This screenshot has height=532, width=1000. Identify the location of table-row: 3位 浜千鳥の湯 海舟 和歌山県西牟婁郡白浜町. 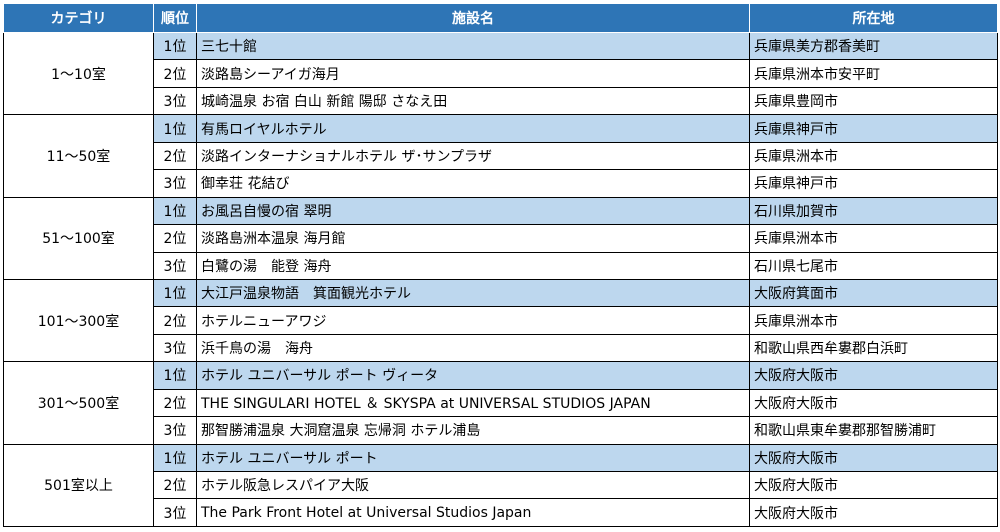
(501, 348).